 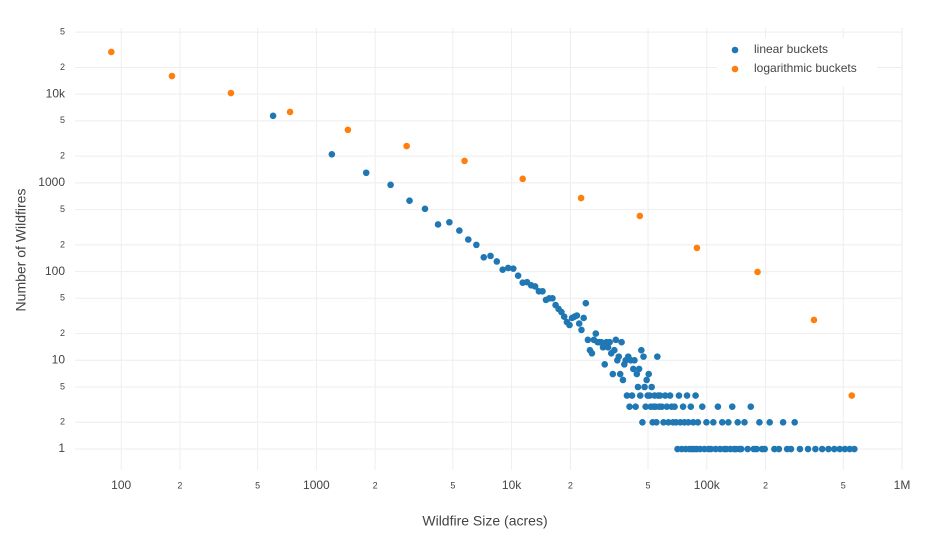 I want to click on y-tick-label: 1000, so click(x=51, y=182).